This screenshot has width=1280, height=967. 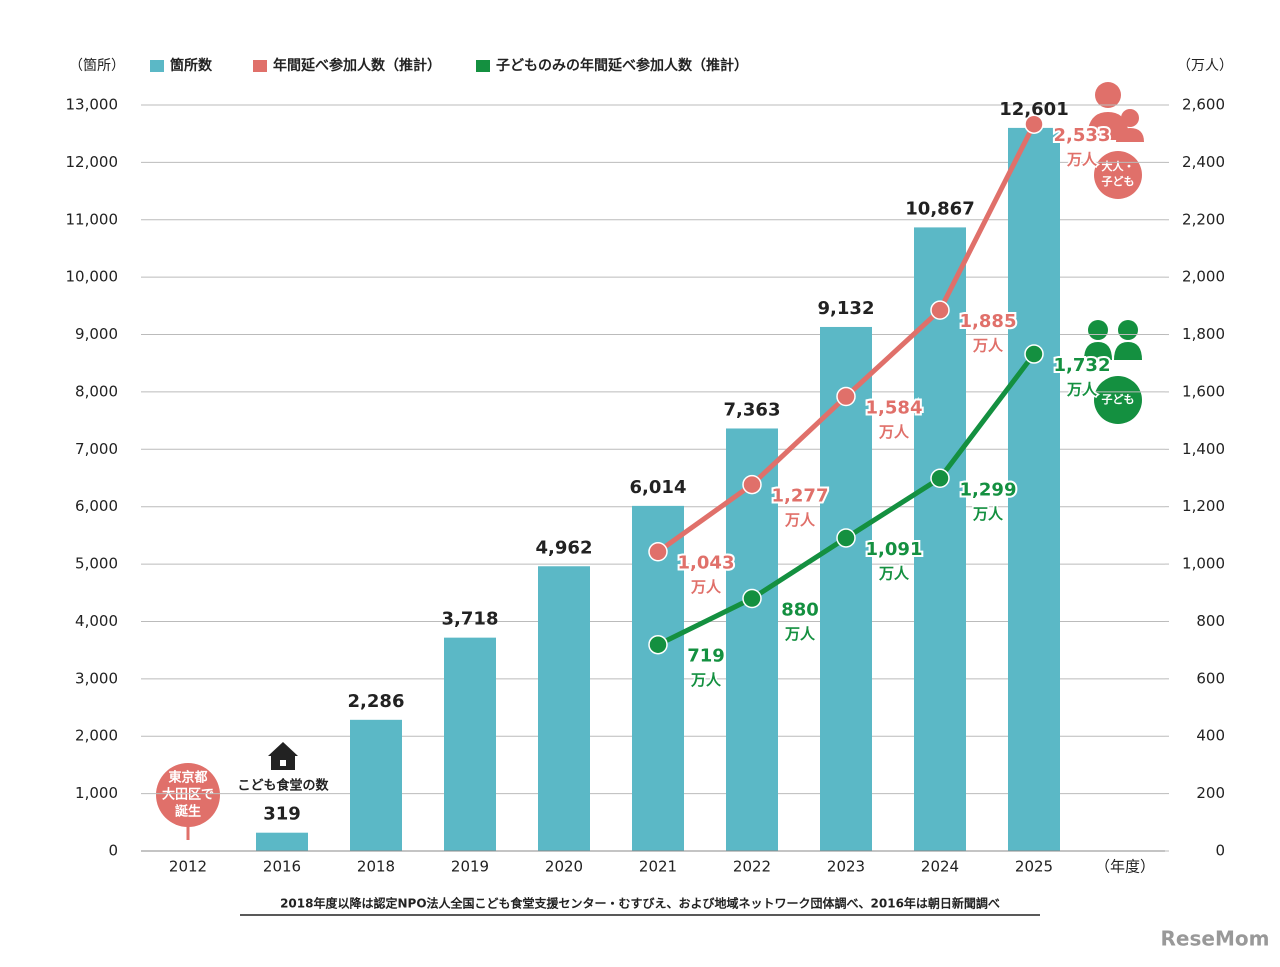 I want to click on origin-bubble: 東京都 大田区で 誕生, so click(x=188, y=801).